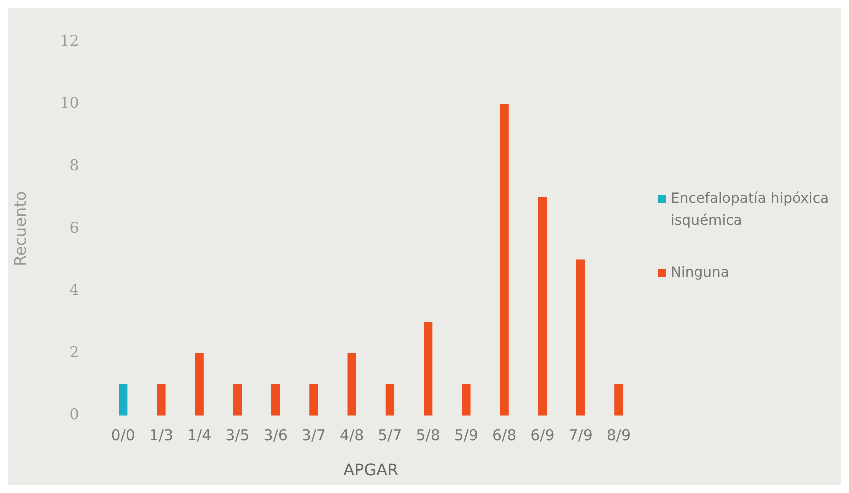  Describe the element at coordinates (428, 435) in the screenshot. I see `x-tick-label: 5/8` at that location.